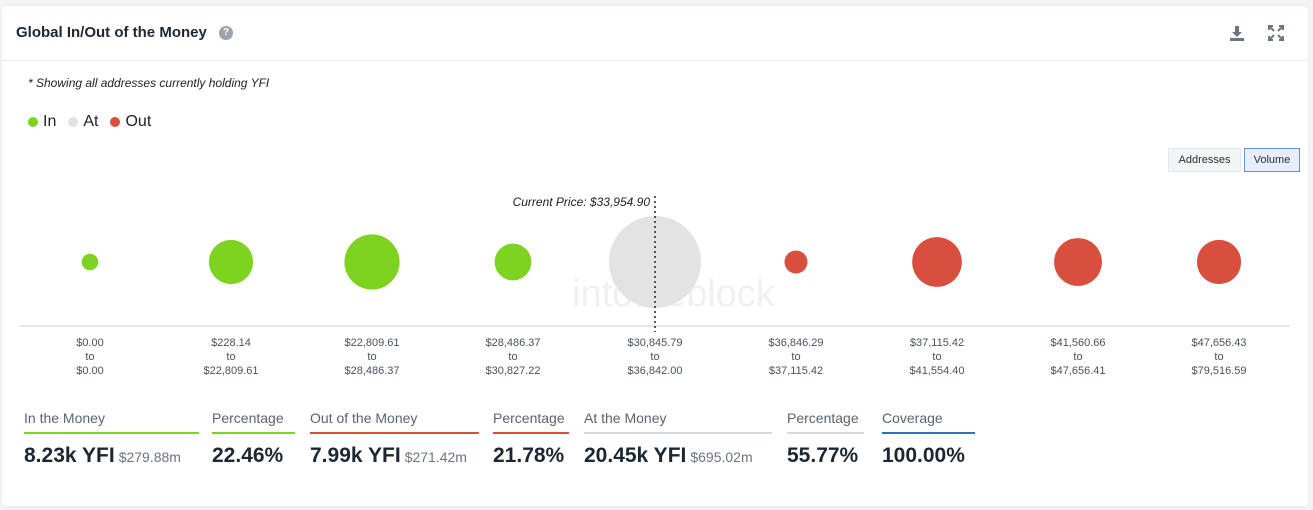 This screenshot has height=510, width=1313. What do you see at coordinates (582, 202) in the screenshot?
I see `current-price-label: Current Price: $33,954.90` at bounding box center [582, 202].